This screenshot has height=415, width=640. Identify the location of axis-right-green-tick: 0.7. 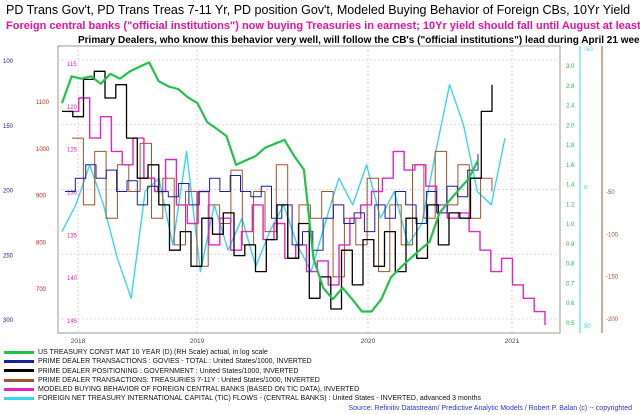
(570, 284).